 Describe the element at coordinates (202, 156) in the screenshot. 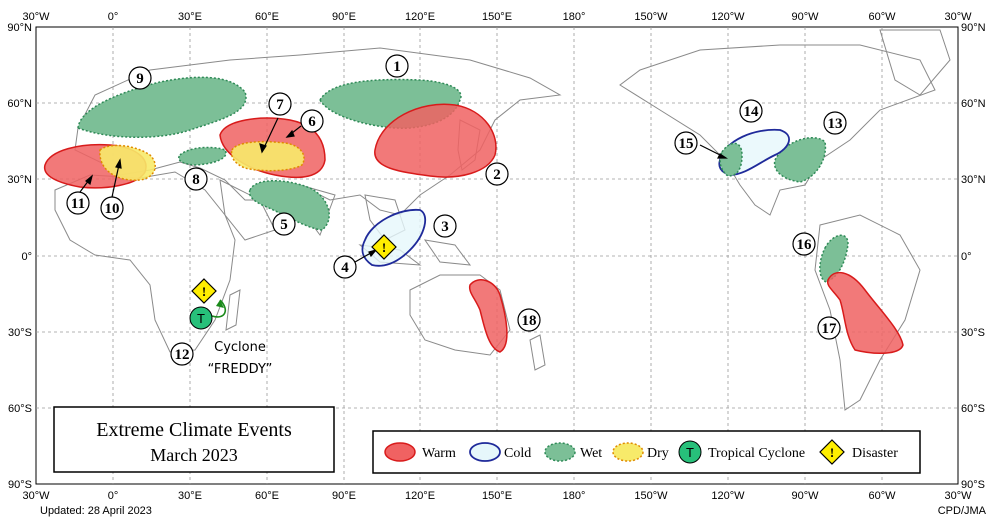

I see `region-8-wet-area` at that location.